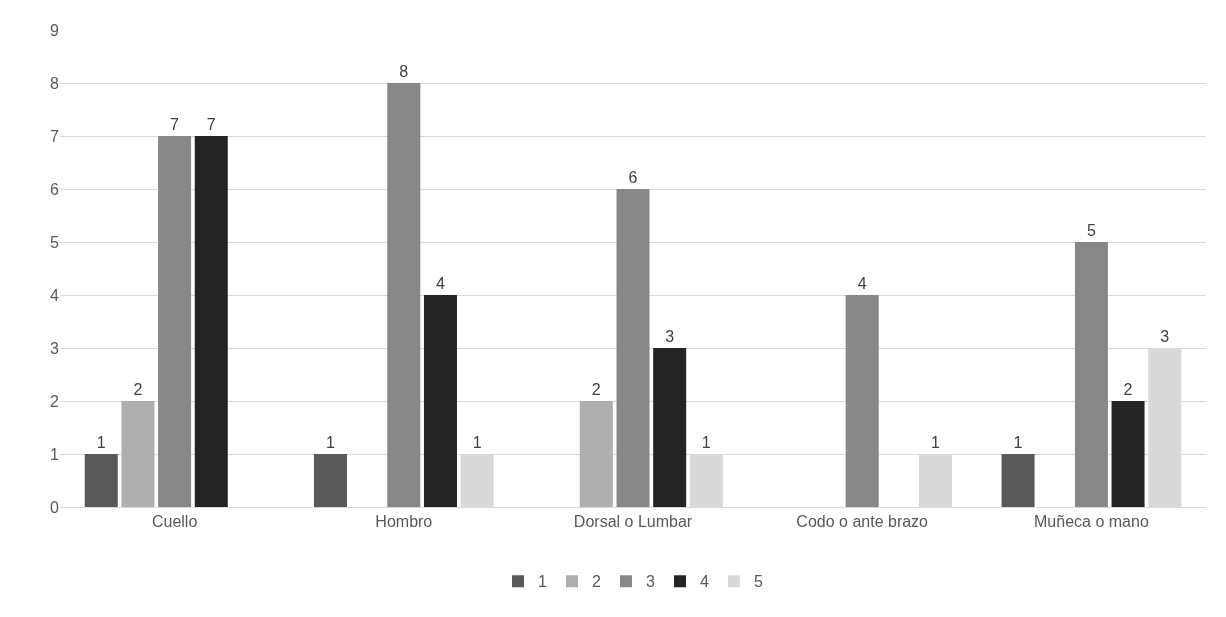 Image resolution: width=1226 pixels, height=617 pixels. What do you see at coordinates (55, 507) in the screenshot?
I see `y-tick-label: 0` at bounding box center [55, 507].